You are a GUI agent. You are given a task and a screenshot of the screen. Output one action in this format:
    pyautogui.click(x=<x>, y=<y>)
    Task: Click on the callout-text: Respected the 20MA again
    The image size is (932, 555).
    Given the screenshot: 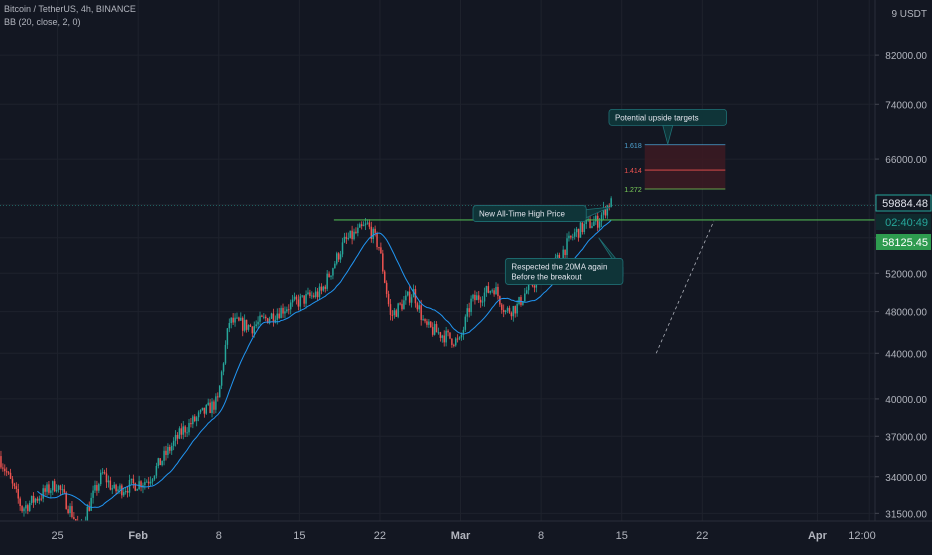 What is the action you would take?
    pyautogui.click(x=559, y=266)
    